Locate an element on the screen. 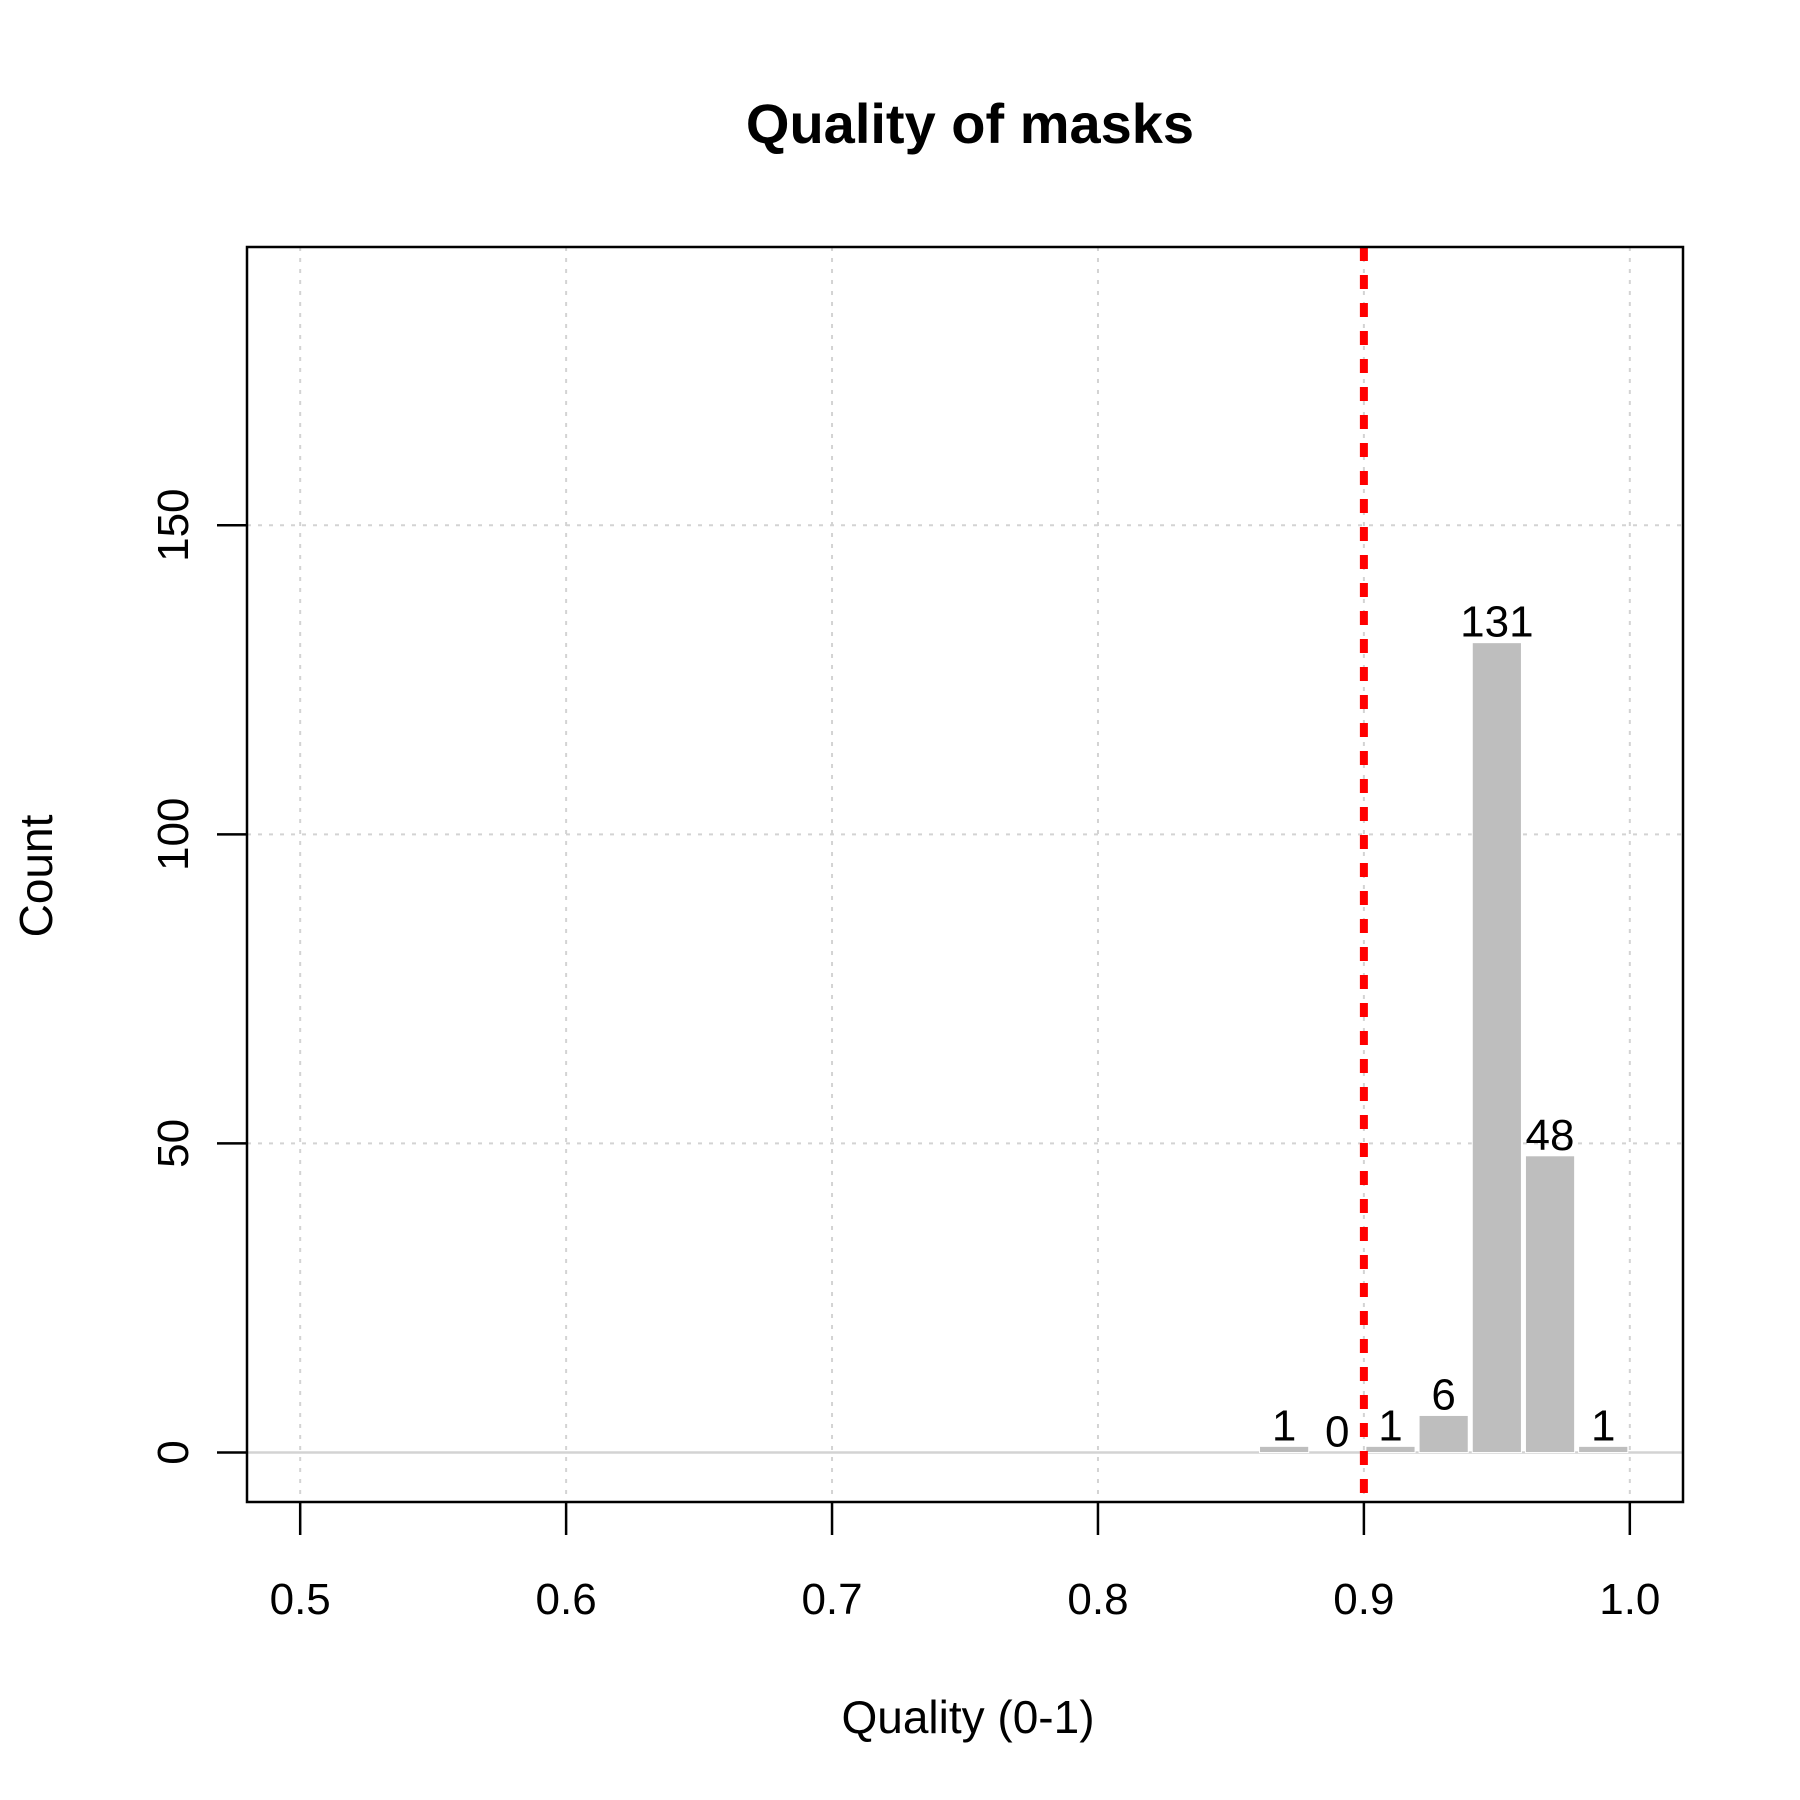 Image resolution: width=1800 pixels, height=1800 pixels. x-tick-label: 0.6 is located at coordinates (566, 1599).